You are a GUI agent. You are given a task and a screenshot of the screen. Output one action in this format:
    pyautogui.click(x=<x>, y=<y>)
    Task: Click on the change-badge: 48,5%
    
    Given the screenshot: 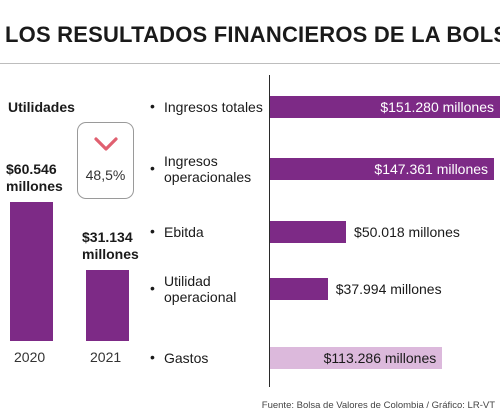 What is the action you would take?
    pyautogui.click(x=105, y=160)
    